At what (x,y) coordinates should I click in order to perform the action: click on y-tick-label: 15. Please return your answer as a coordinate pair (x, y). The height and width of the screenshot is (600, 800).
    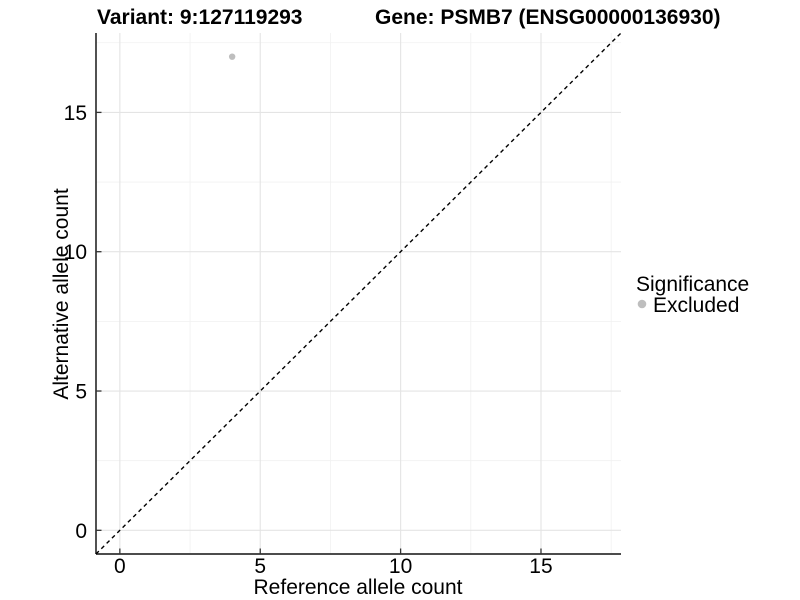
    Looking at the image, I should click on (75, 113).